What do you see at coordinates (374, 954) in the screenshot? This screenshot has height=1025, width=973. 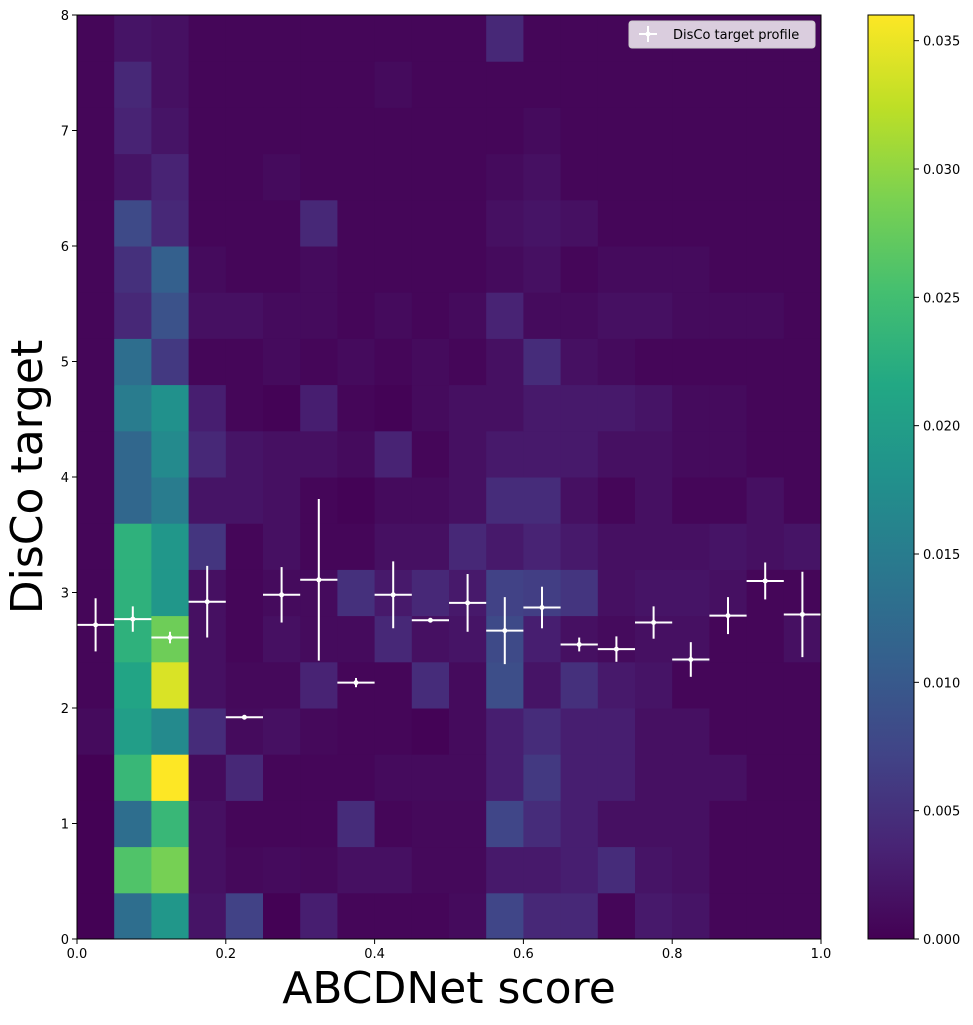 I see `x-tick-label: 0.4` at bounding box center [374, 954].